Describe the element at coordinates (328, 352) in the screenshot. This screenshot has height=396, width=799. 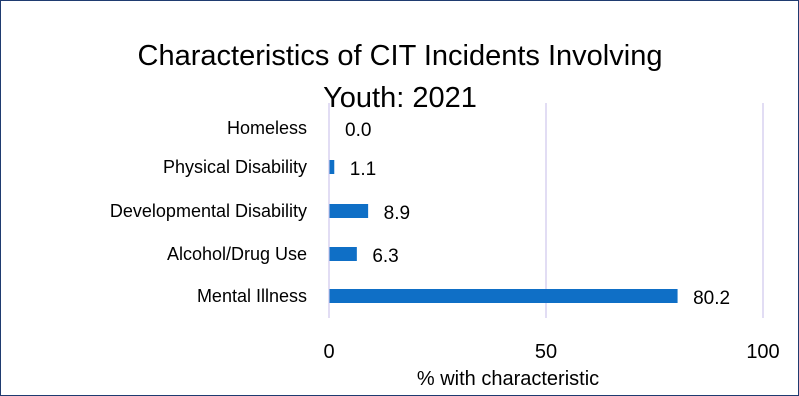
I see `x-tick-label: 0` at that location.